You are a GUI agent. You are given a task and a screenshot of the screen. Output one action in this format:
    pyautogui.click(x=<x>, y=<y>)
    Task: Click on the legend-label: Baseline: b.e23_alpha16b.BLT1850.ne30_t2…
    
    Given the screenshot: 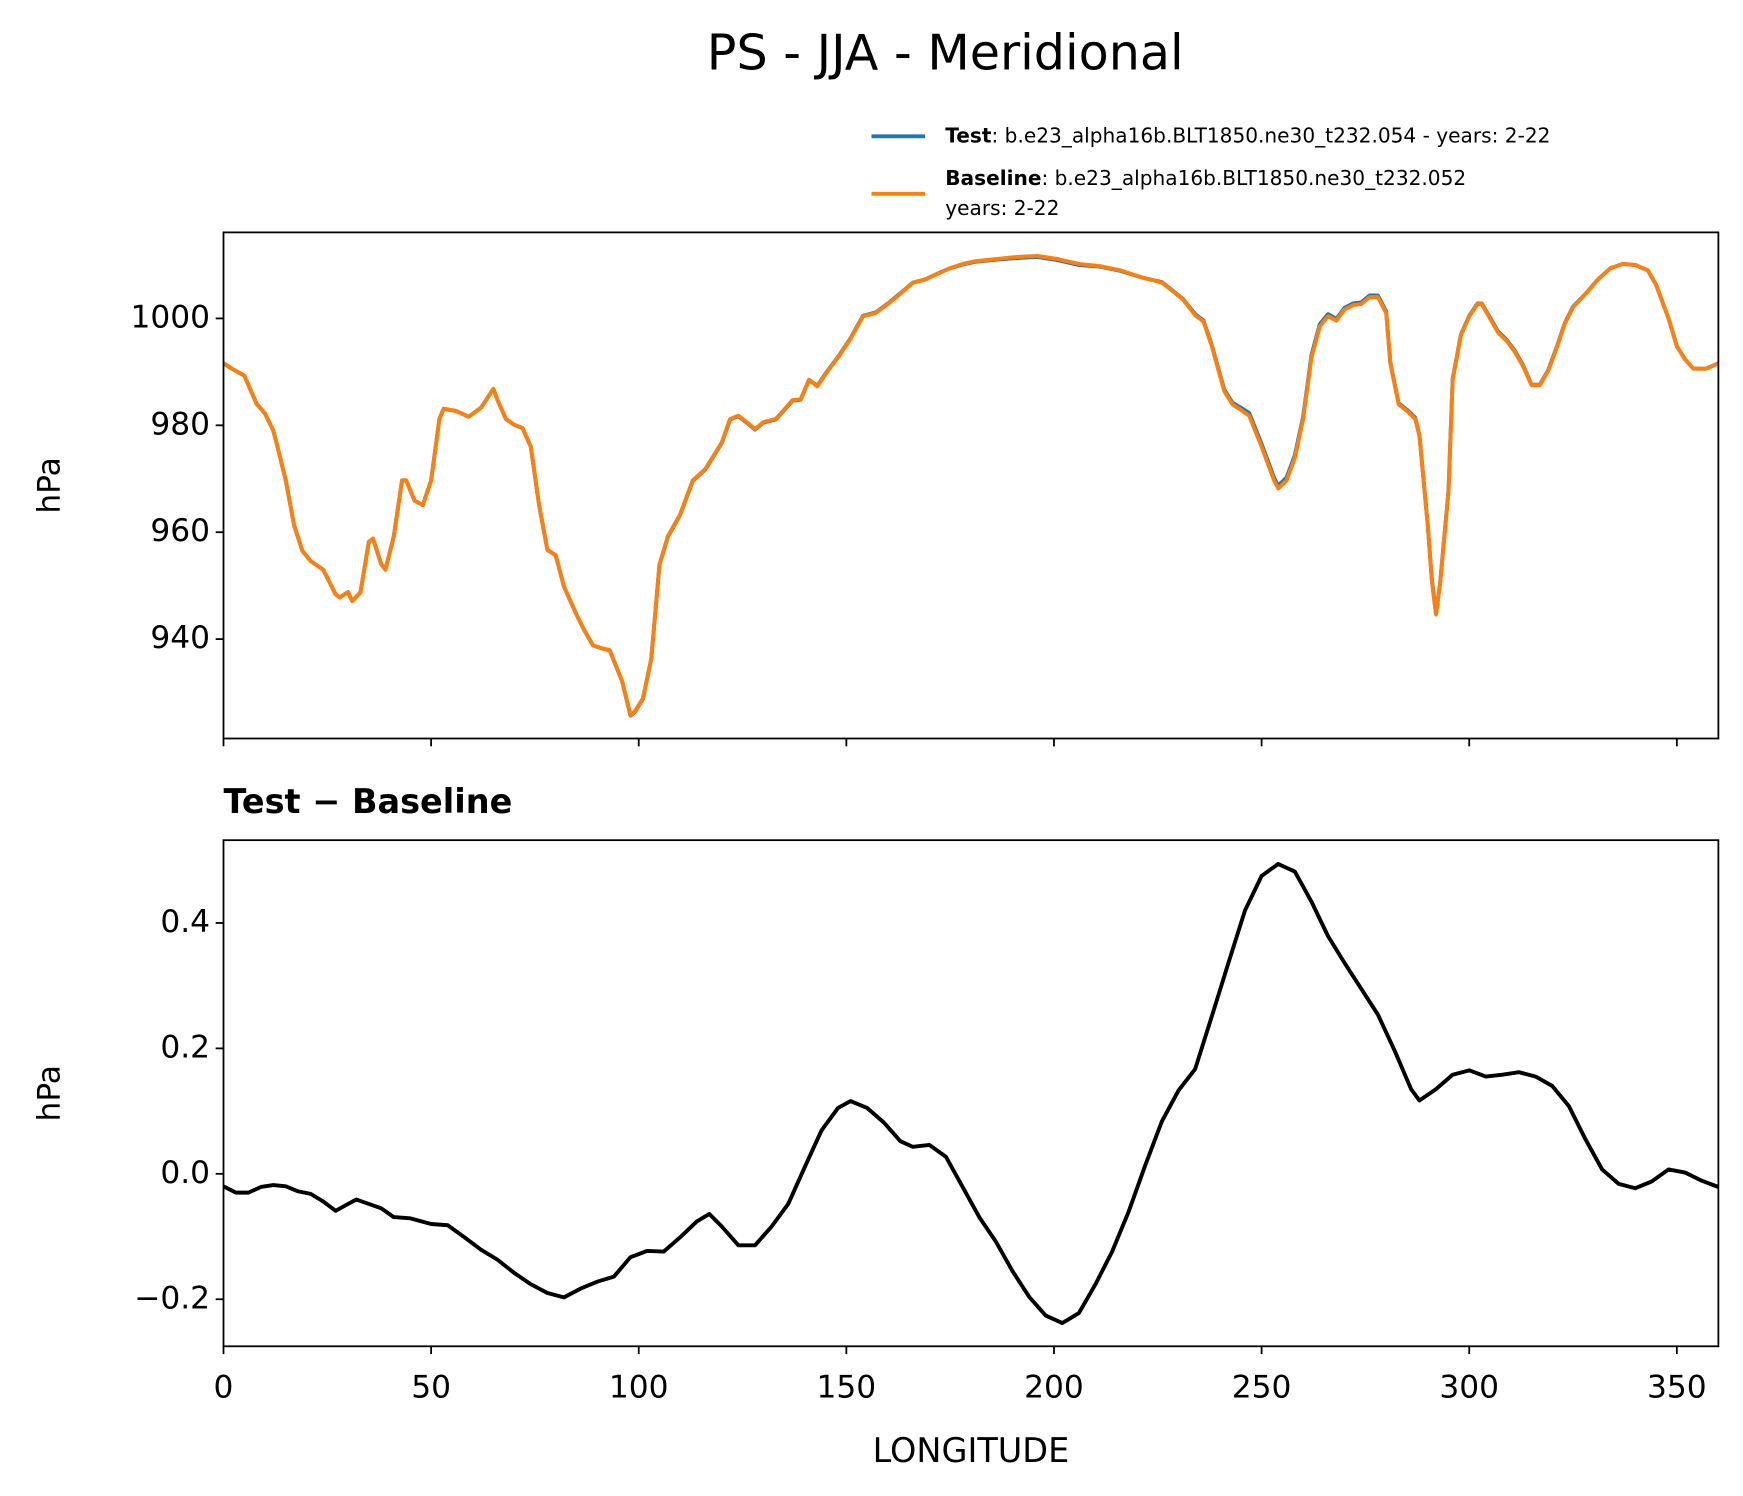 What is the action you would take?
    pyautogui.click(x=1205, y=177)
    